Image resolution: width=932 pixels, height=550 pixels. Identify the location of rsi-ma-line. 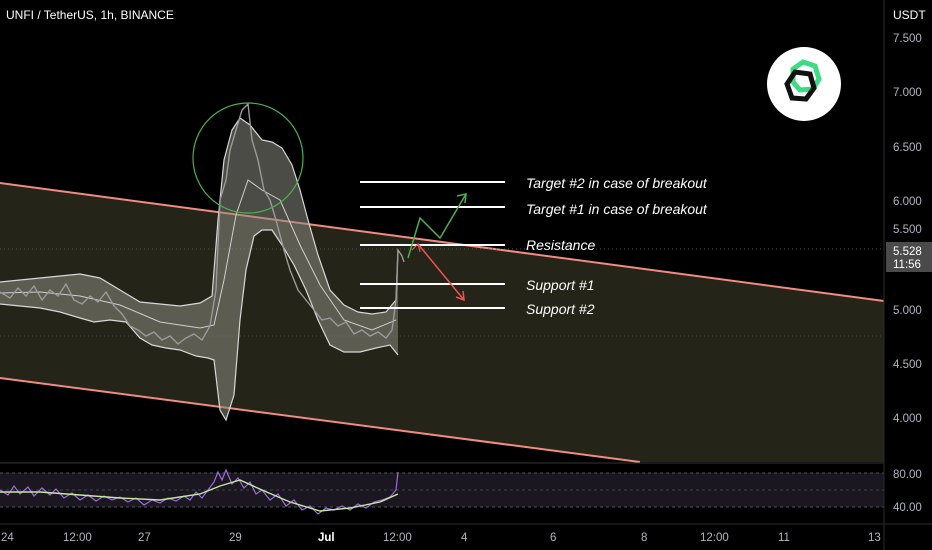
(199, 495).